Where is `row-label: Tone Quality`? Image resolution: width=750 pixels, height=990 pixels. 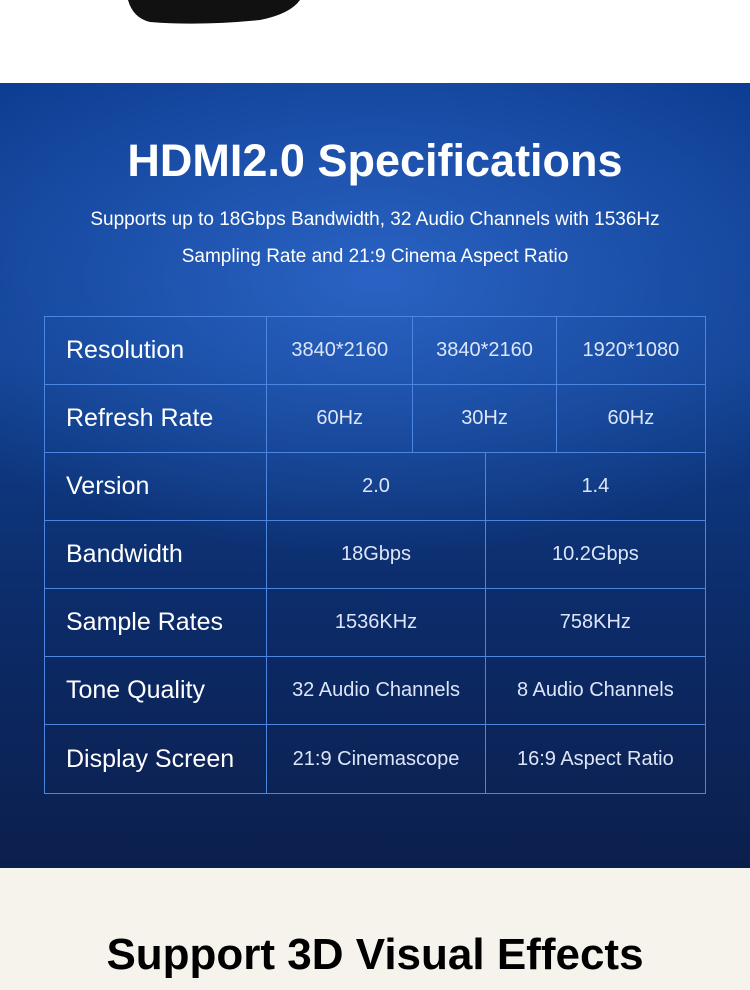 row-label: Tone Quality is located at coordinates (156, 690).